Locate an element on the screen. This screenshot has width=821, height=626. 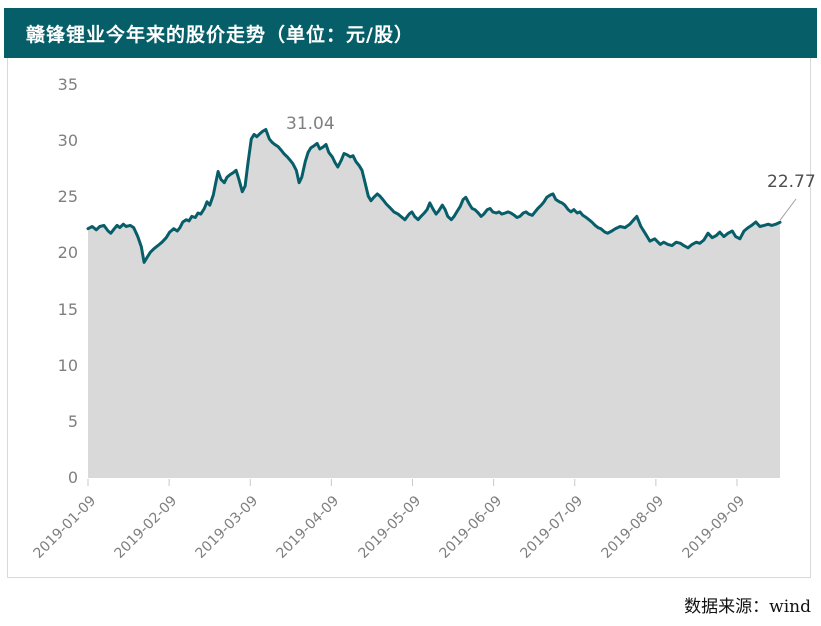
y-axis-label: 30 is located at coordinates (67, 141).